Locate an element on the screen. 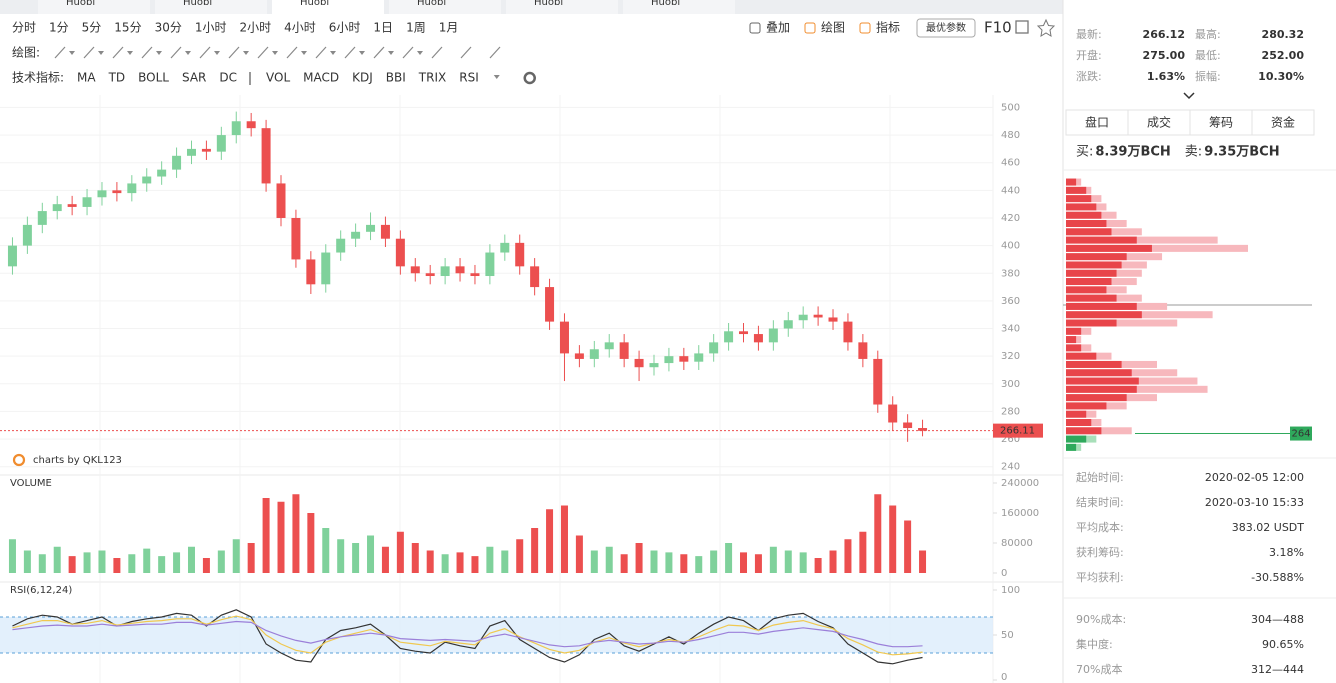 The image size is (1336, 683). tool-button: 指标 is located at coordinates (888, 27).